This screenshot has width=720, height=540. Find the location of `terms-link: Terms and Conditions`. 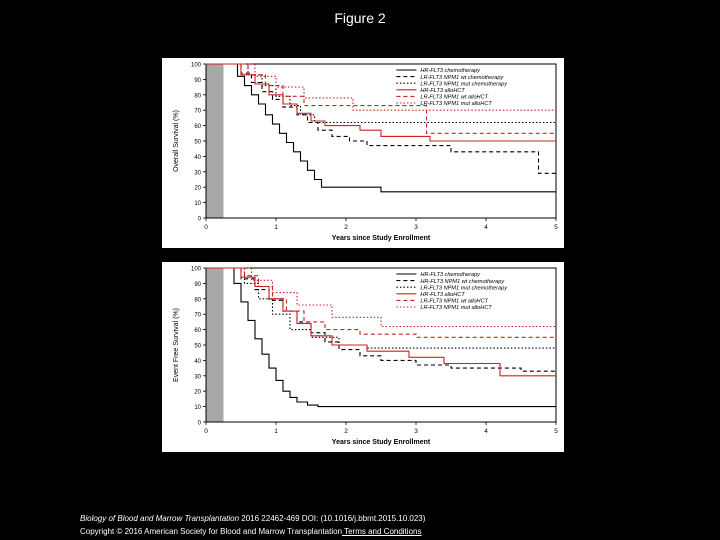

terms-link: Terms and Conditions is located at coordinates (382, 531).